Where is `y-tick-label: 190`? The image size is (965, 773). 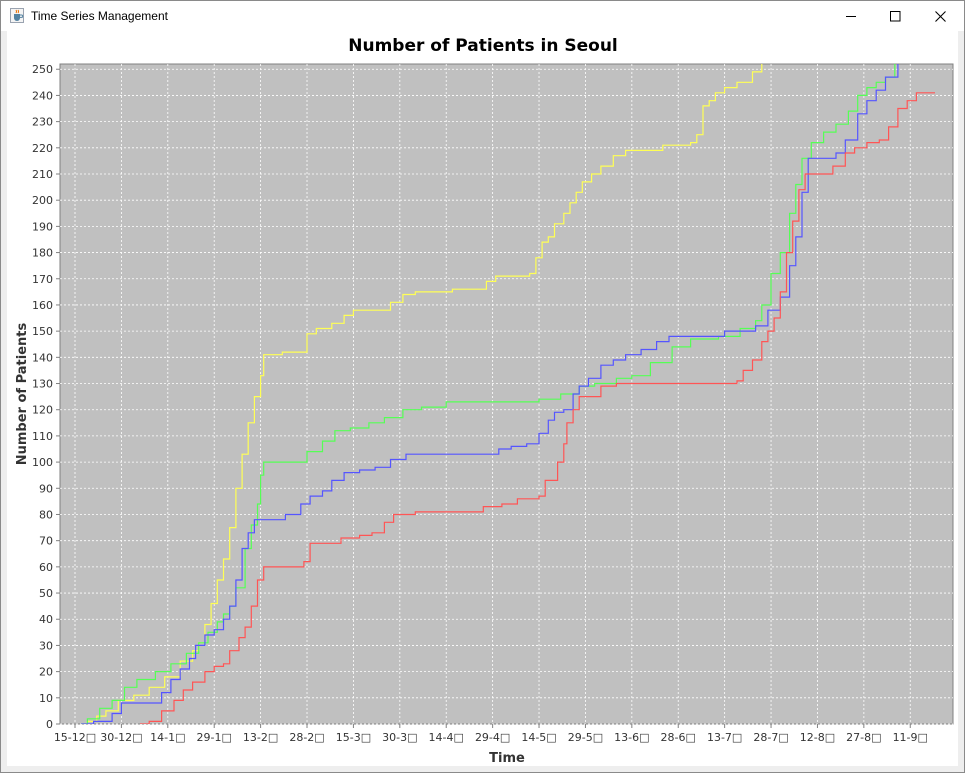
y-tick-label: 190 is located at coordinates (42, 226).